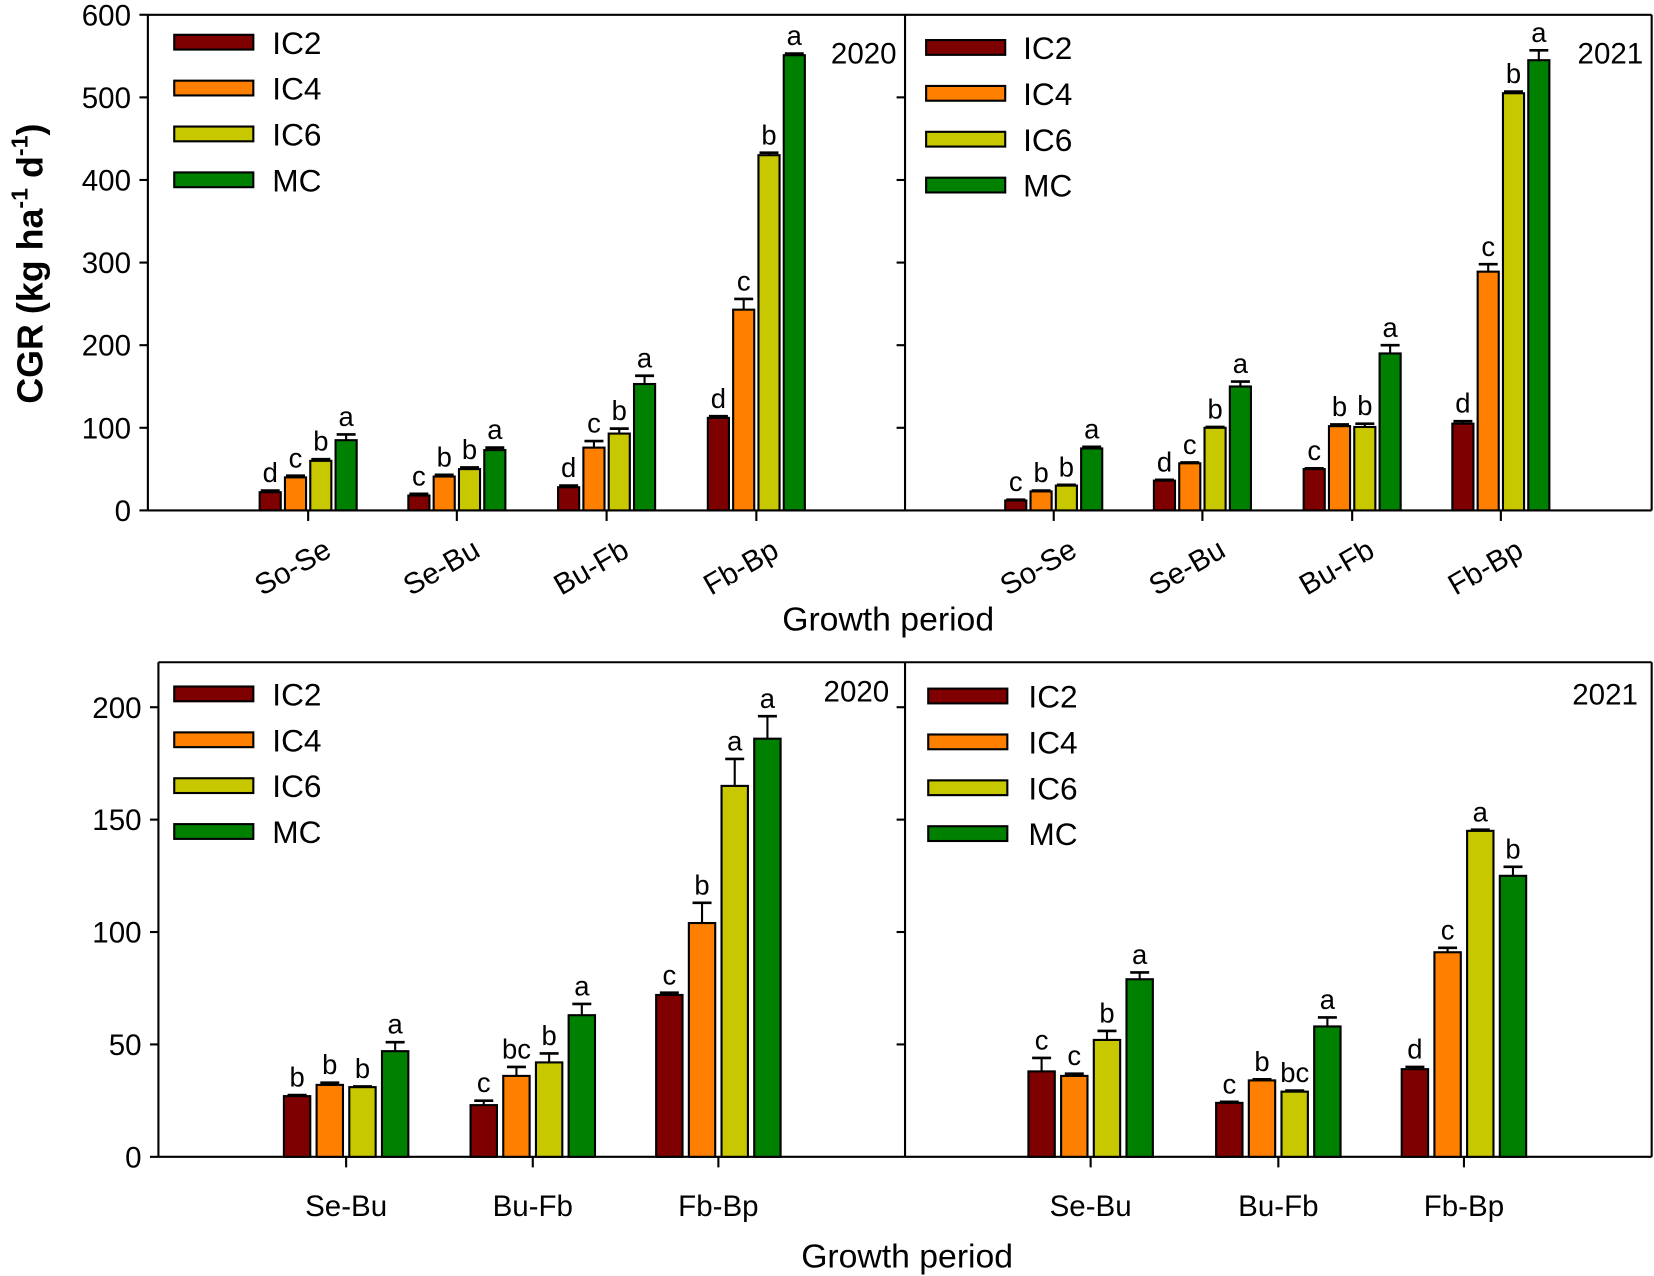  What do you see at coordinates (1039, 568) in the screenshot?
I see `x-tick-label: So-Se` at bounding box center [1039, 568].